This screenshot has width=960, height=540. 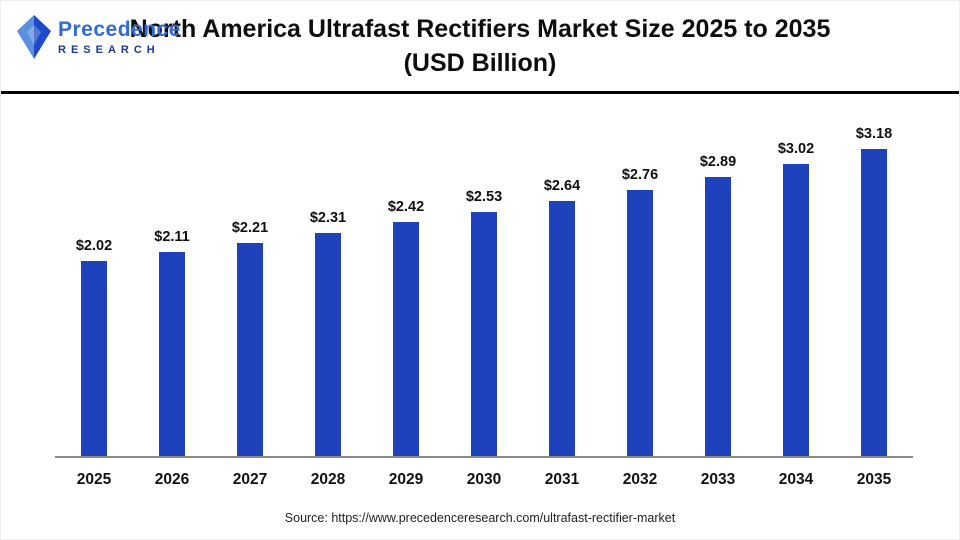 What do you see at coordinates (718, 161) in the screenshot?
I see `bar-value-label: $2.89` at bounding box center [718, 161].